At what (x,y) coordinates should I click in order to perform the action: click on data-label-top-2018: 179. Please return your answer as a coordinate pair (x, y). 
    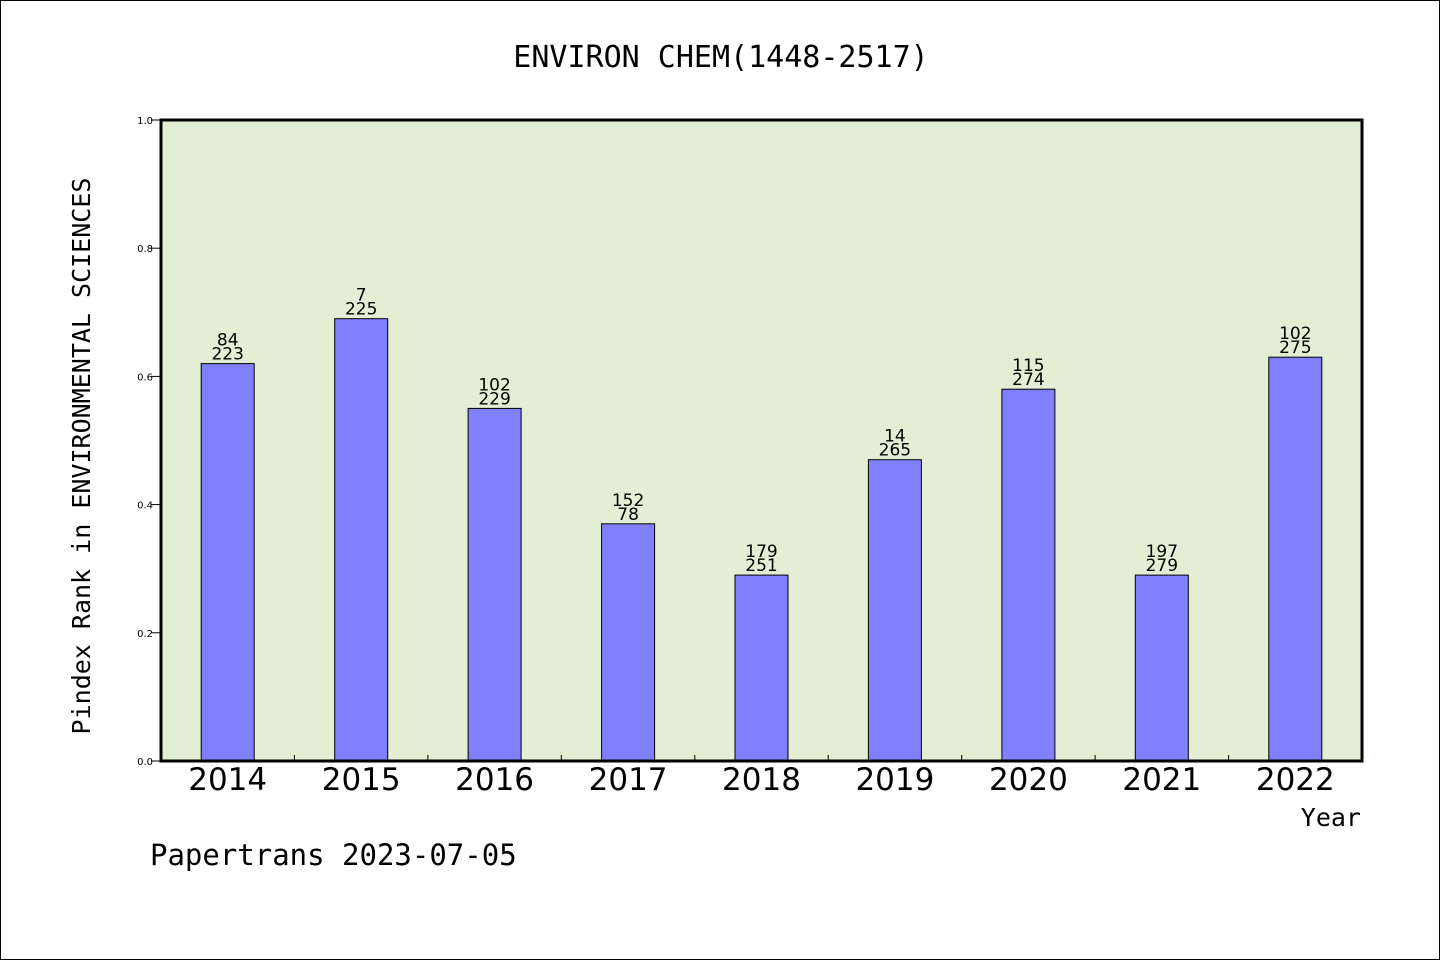
    Looking at the image, I should click on (761, 552).